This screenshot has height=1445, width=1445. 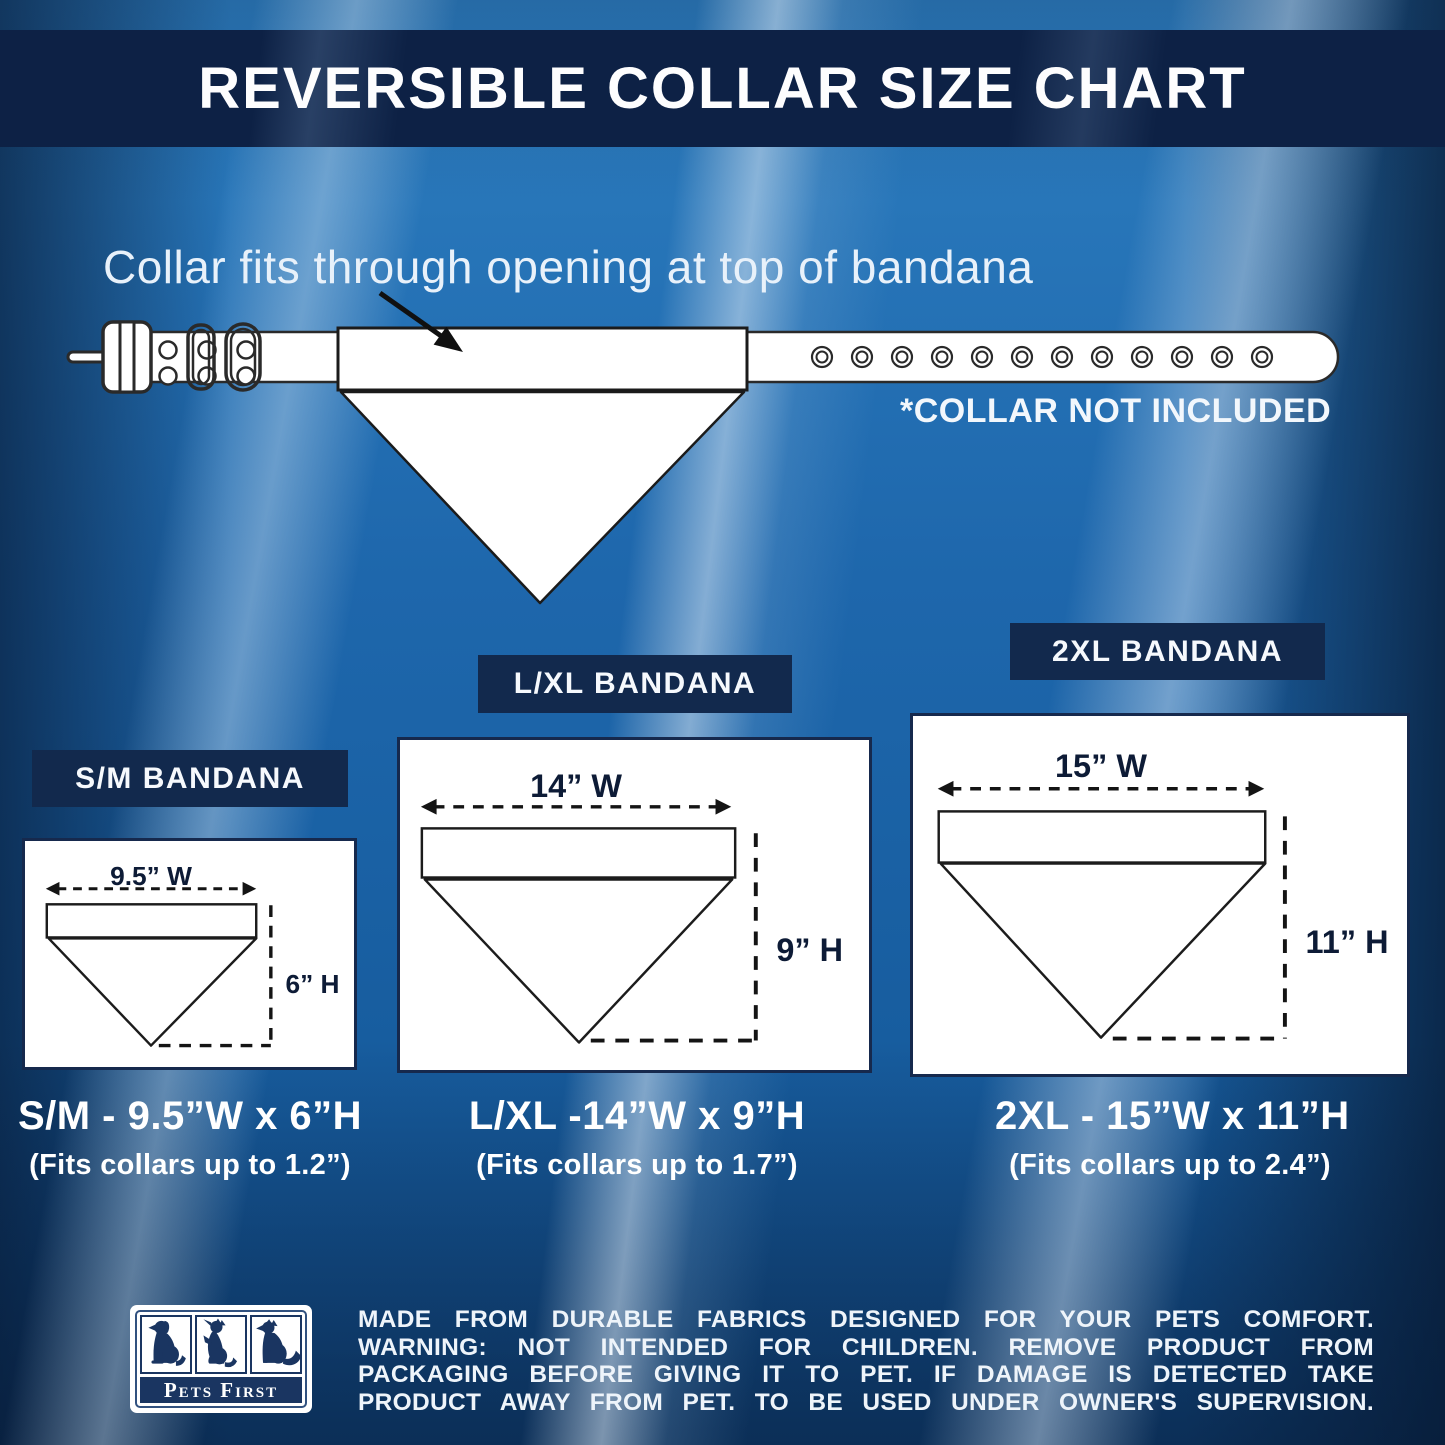 I want to click on xxl-height-label: 11” H, so click(x=1347, y=942).